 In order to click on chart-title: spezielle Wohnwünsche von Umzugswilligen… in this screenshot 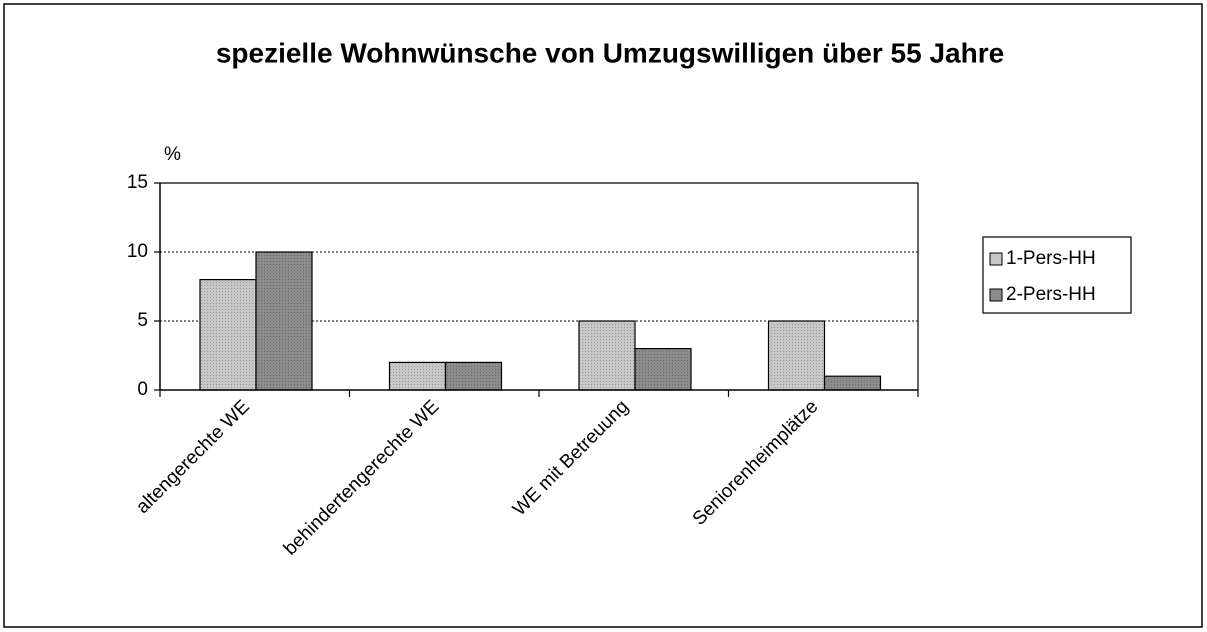, I will do `click(610, 52)`.